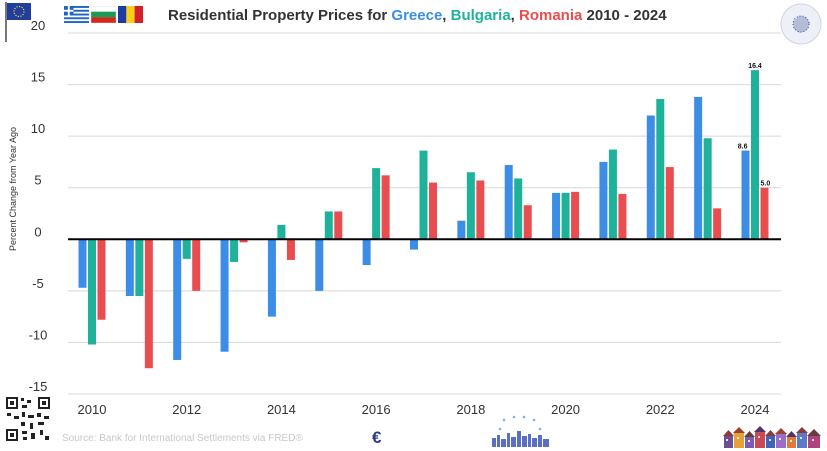  What do you see at coordinates (565, 216) in the screenshot?
I see `bar-bulgaria-2020` at bounding box center [565, 216].